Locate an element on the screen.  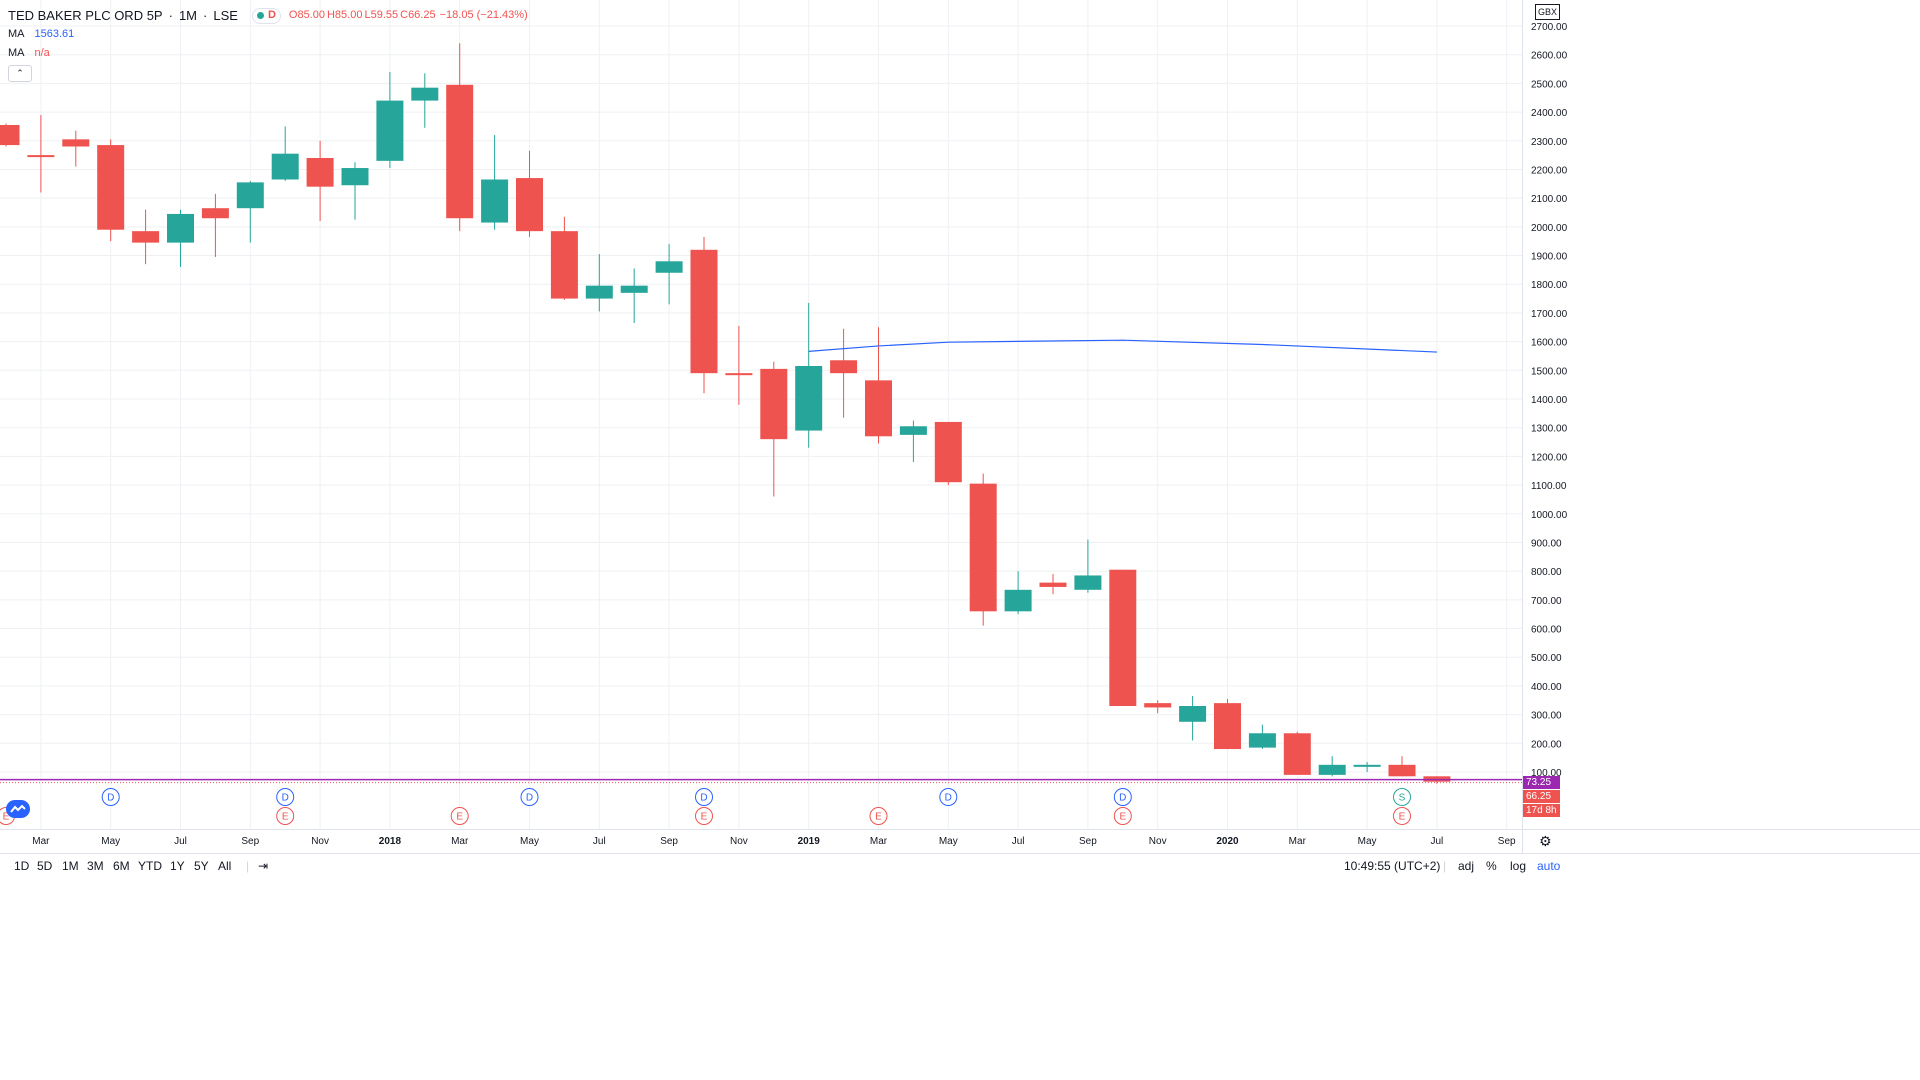
timeframe-1d: 1D is located at coordinates (22, 866).